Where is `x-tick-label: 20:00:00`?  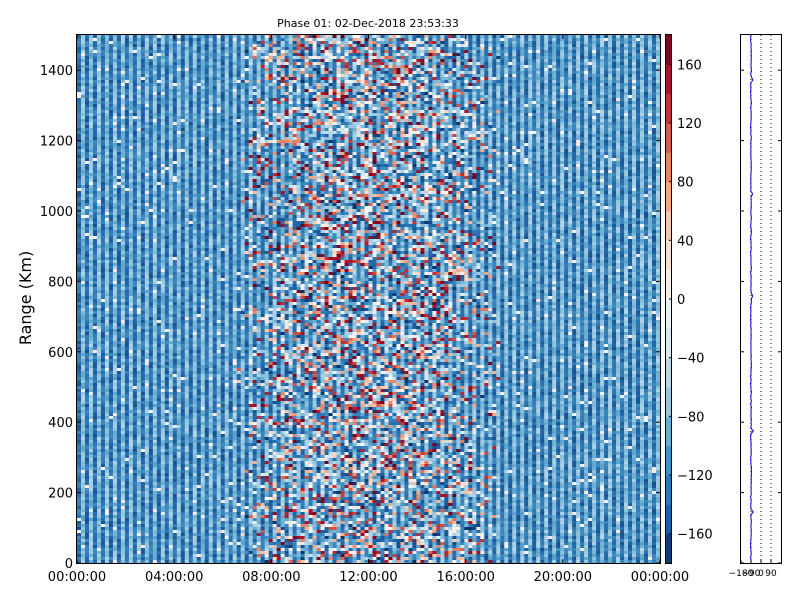 x-tick-label: 20:00:00 is located at coordinates (563, 577).